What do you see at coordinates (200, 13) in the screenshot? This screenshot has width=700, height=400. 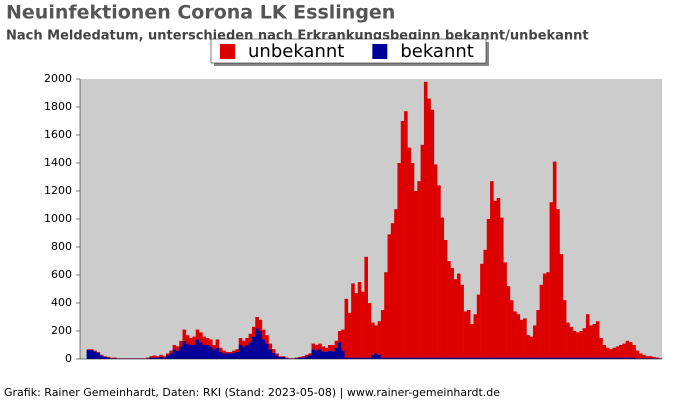 I see `chart-title: Neuinfektionen Corona LK Esslingen` at bounding box center [200, 13].